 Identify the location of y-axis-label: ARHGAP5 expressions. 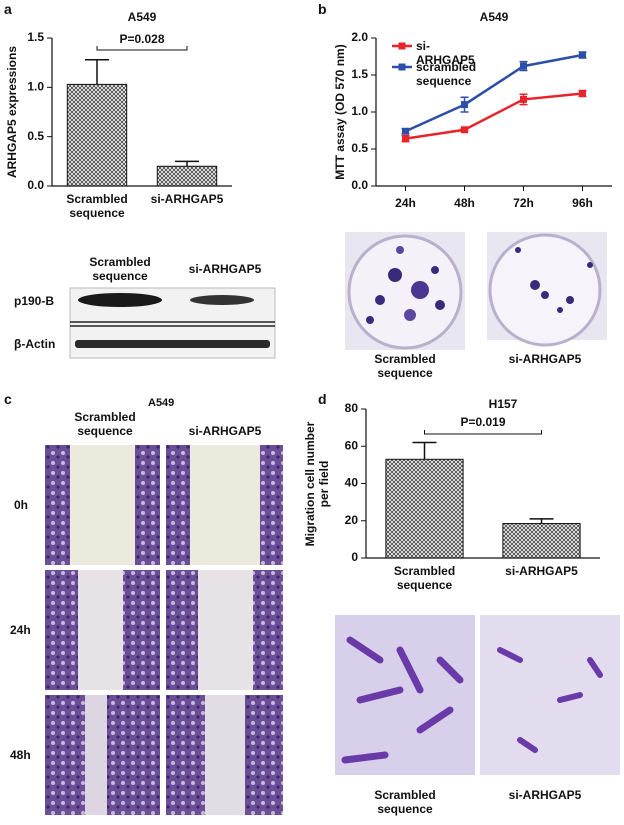
(12, 112).